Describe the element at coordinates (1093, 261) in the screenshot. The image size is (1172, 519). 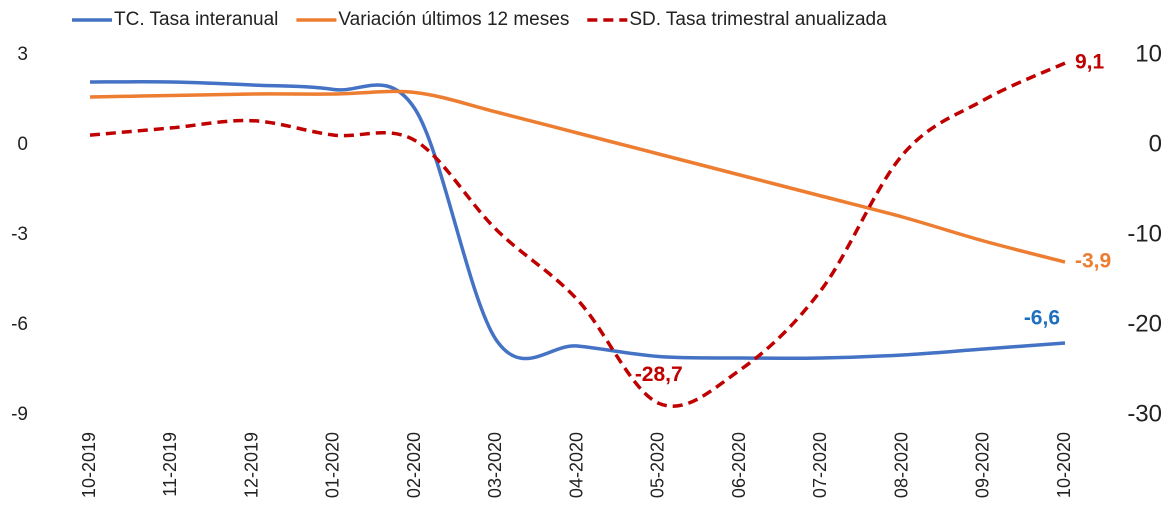
I see `value-label: -3,9` at that location.